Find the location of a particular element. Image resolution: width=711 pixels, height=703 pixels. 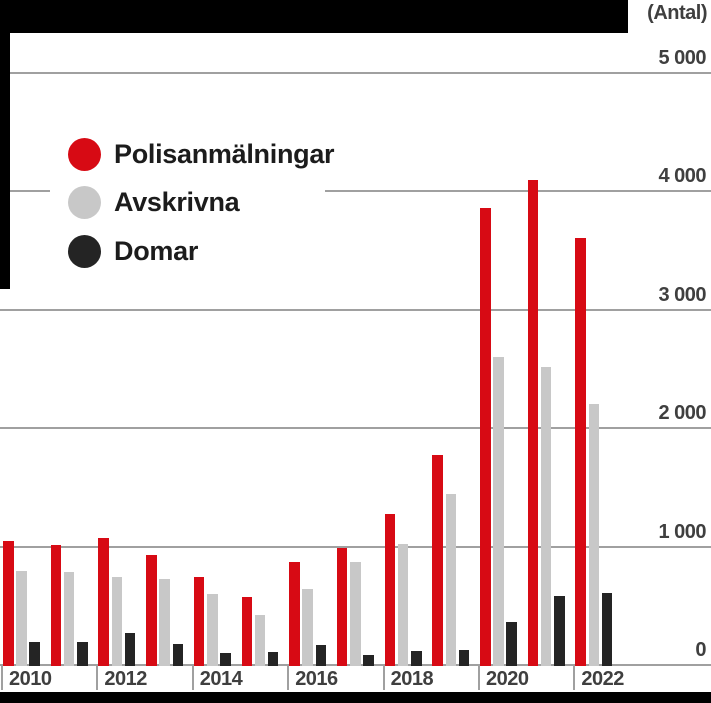

x-axis-label-2010: 2010 is located at coordinates (30, 679).